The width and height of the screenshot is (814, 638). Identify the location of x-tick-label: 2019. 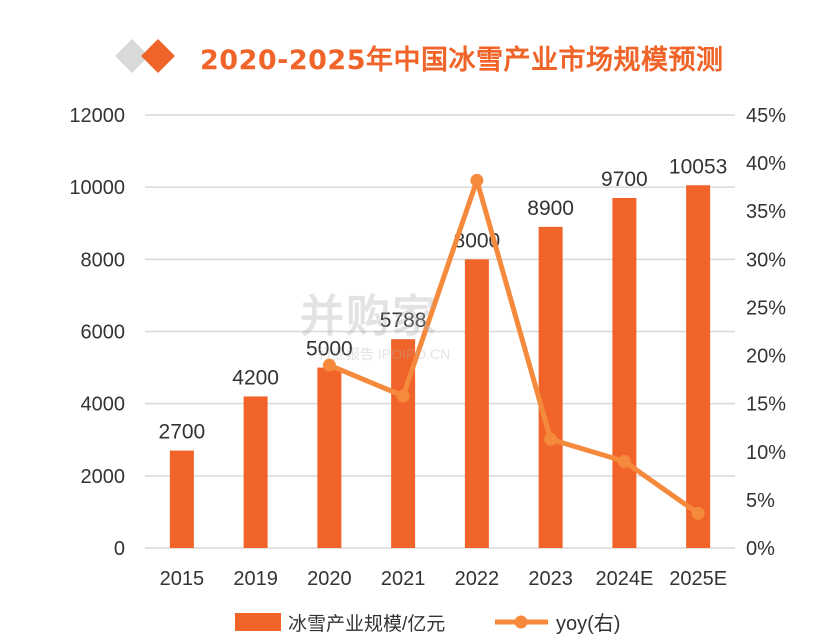
(255, 579).